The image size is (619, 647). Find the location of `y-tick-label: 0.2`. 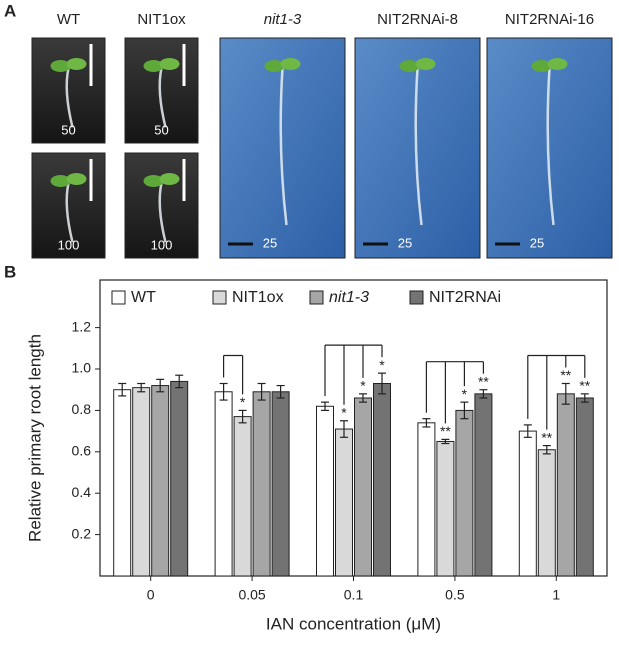

y-tick-label: 0.2 is located at coordinates (82, 533).